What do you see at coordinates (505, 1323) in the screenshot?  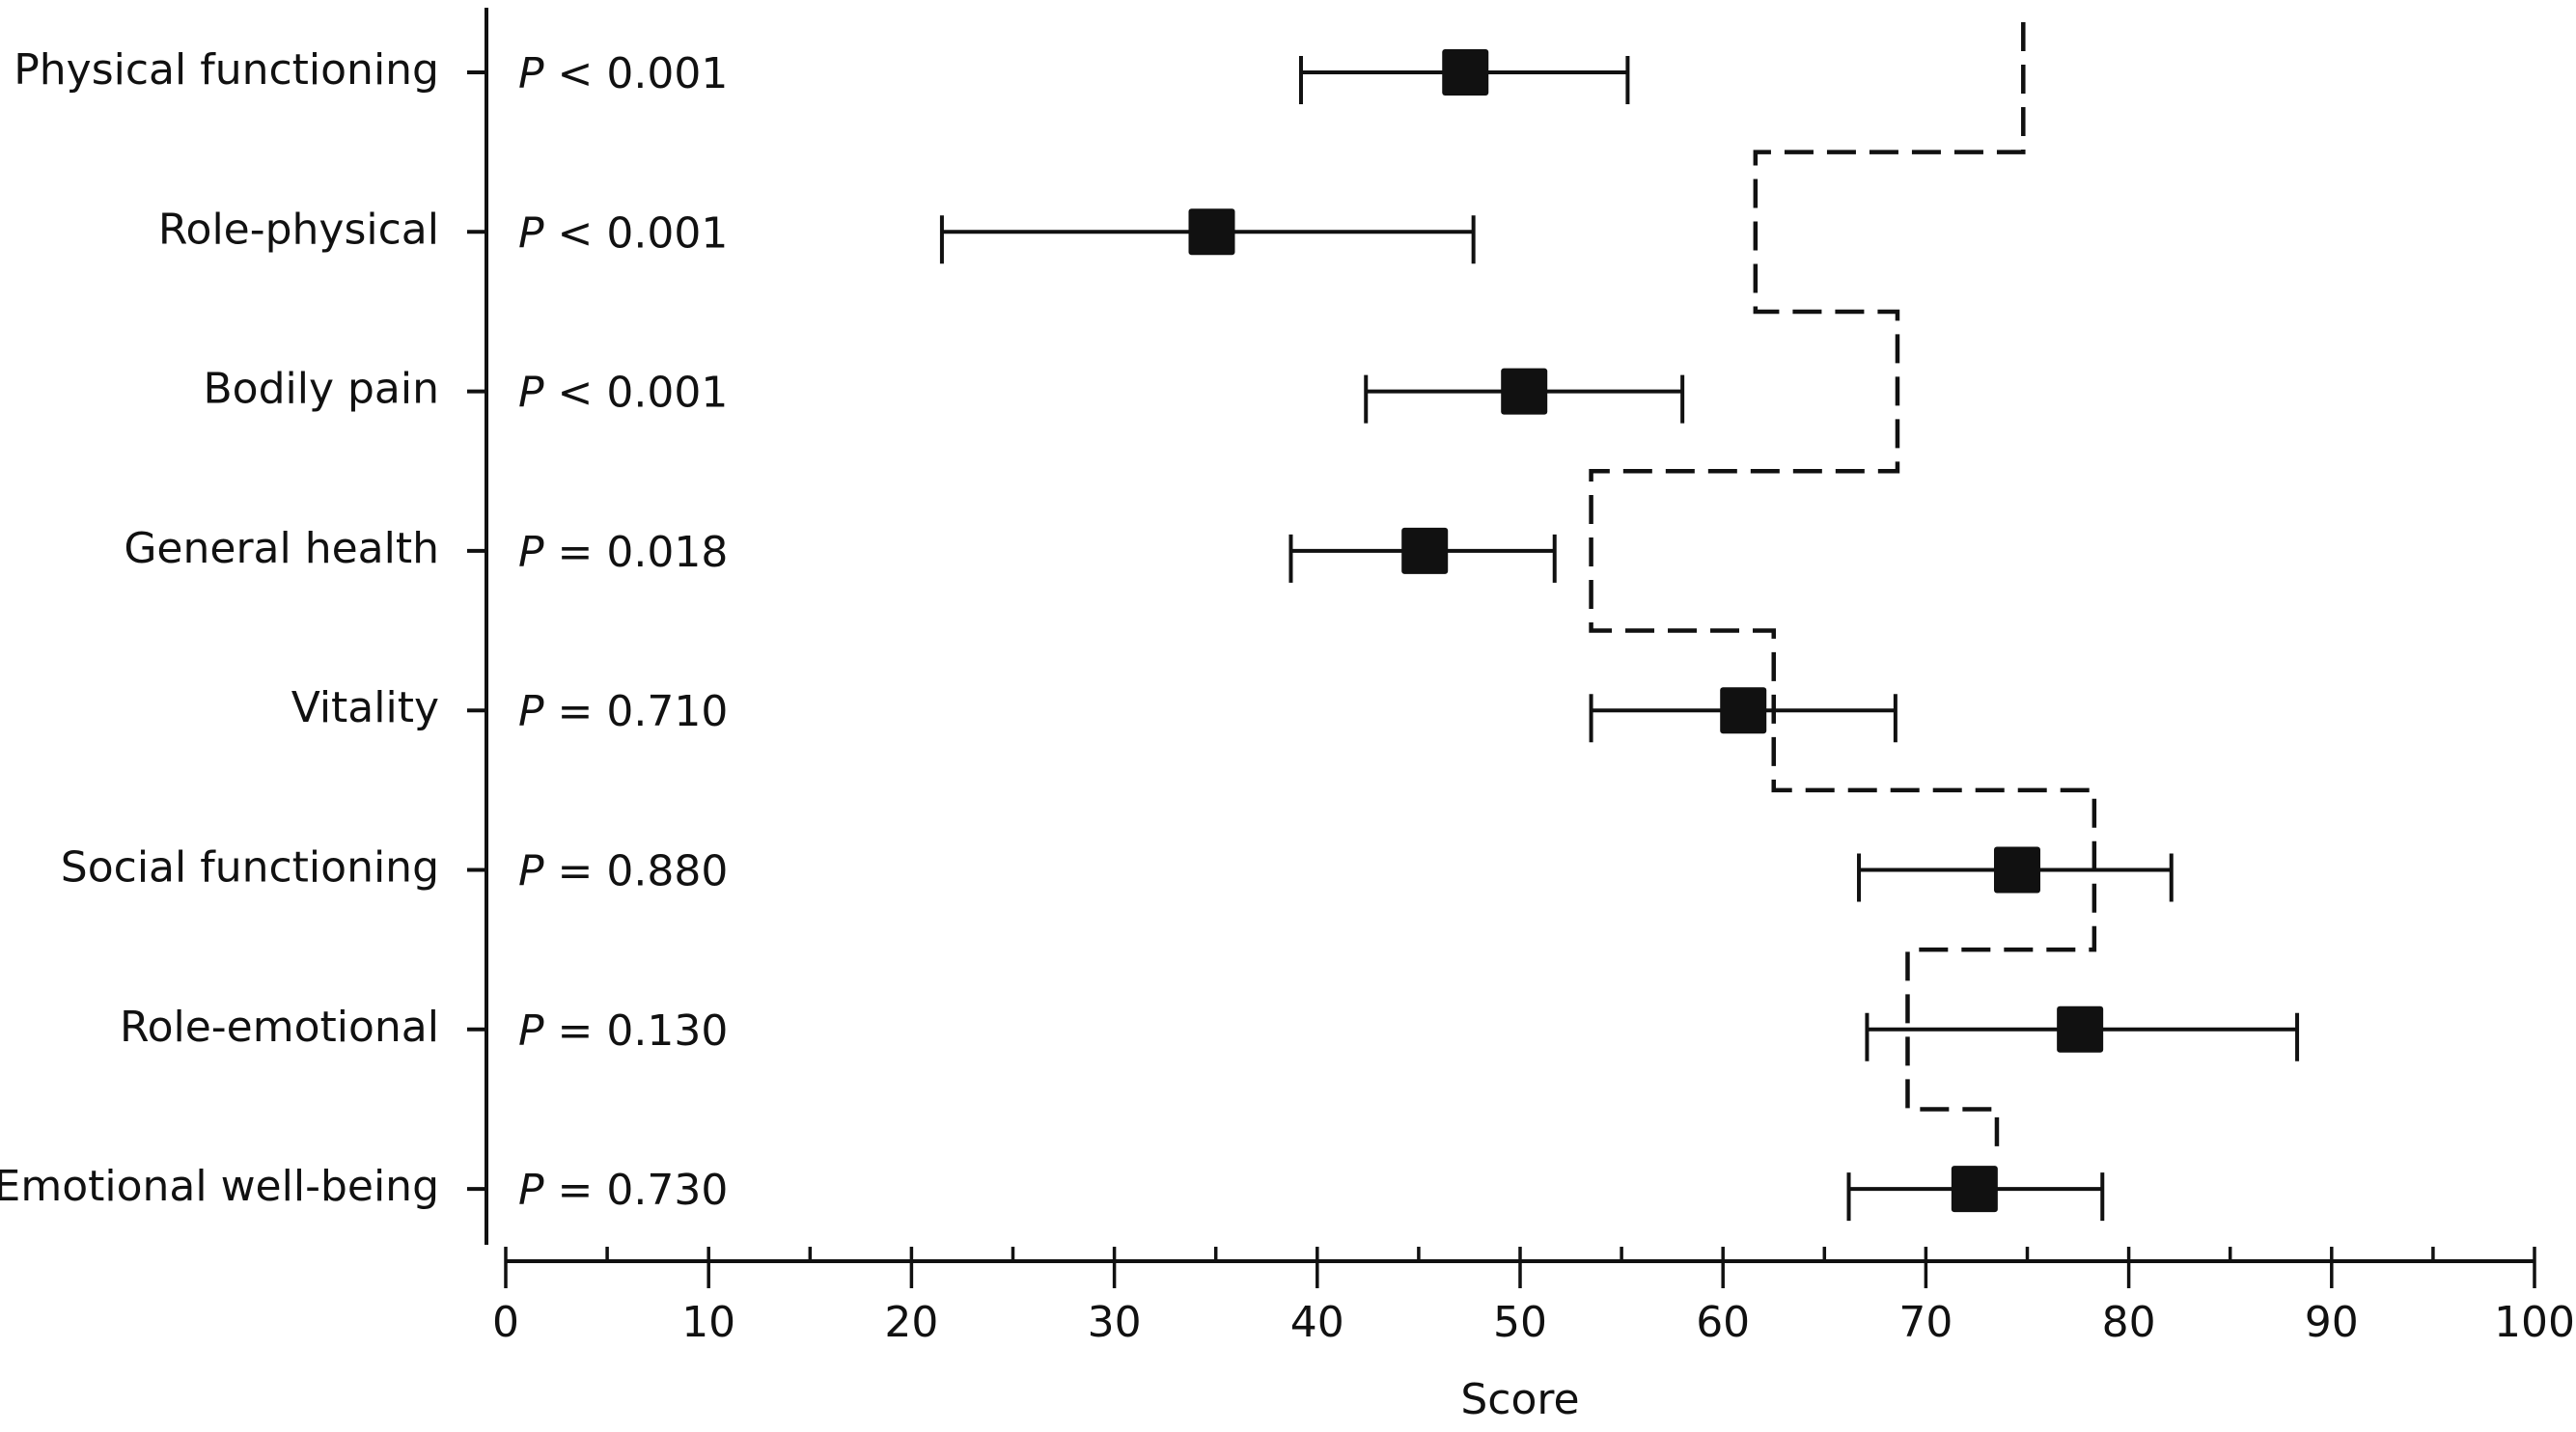 I see `x-tick-label: 0` at bounding box center [505, 1323].